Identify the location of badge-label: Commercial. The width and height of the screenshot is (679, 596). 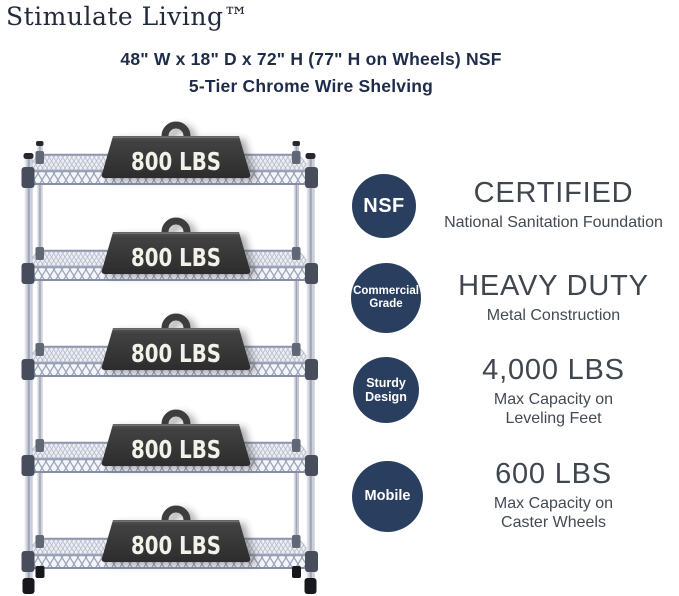
(386, 291).